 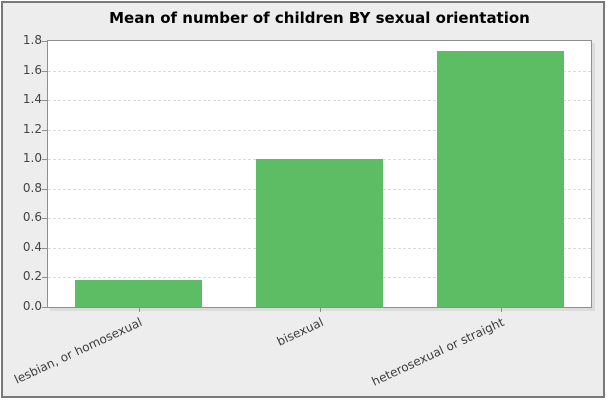 What do you see at coordinates (32, 158) in the screenshot?
I see `y-axis-tick-label: 1.0` at bounding box center [32, 158].